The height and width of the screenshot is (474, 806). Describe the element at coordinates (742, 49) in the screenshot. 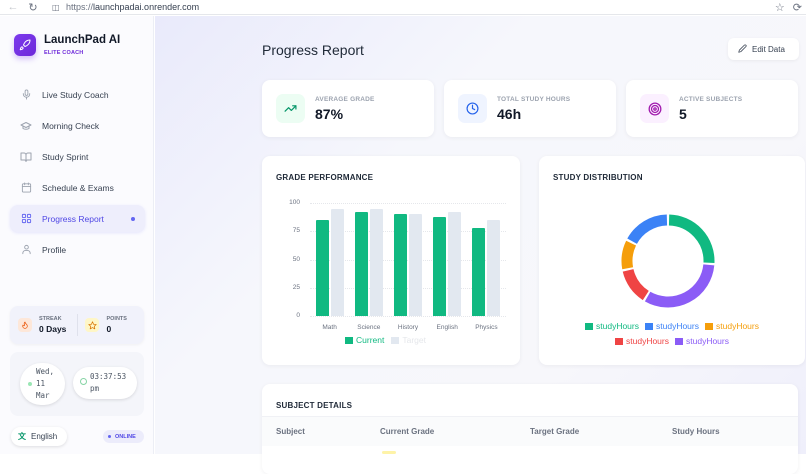

I see `pencil-icon` at that location.